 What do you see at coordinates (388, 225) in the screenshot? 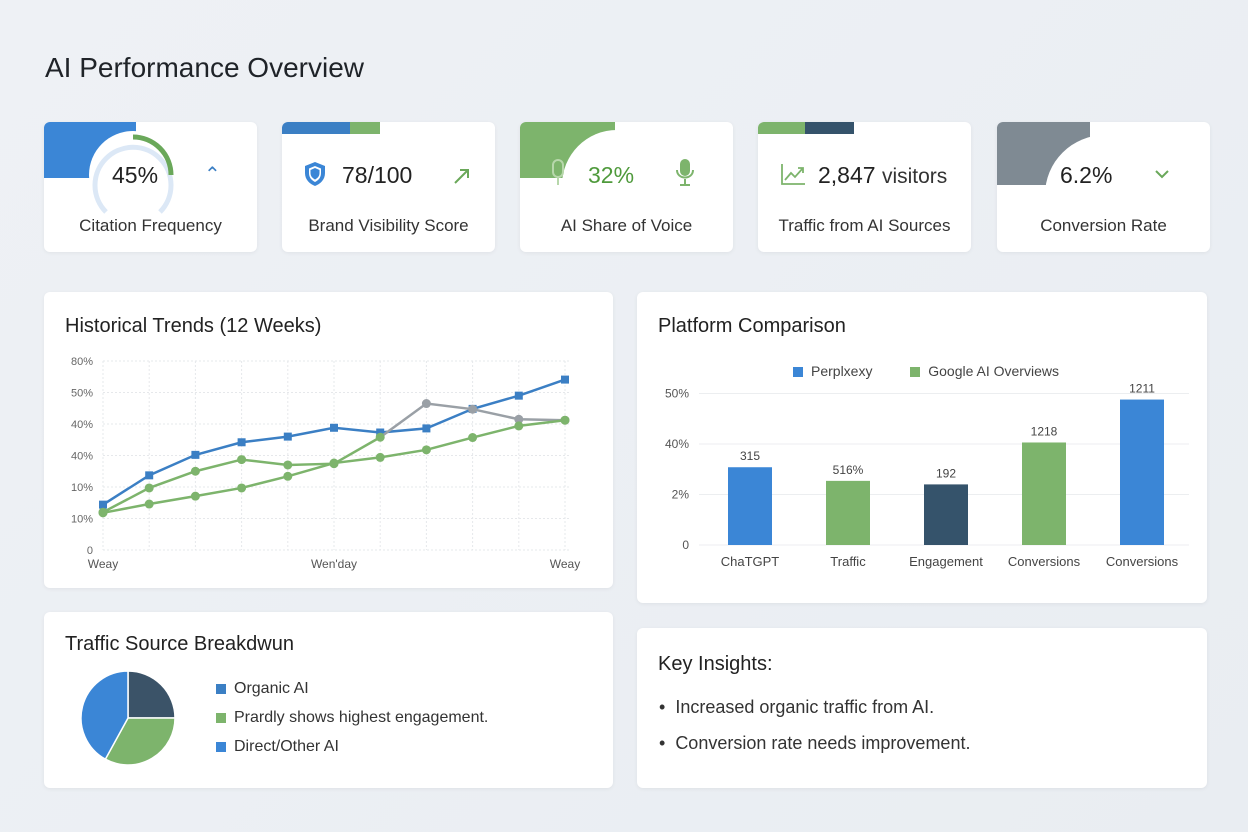
I see `kpi-label: Brand Visibility Score` at bounding box center [388, 225].